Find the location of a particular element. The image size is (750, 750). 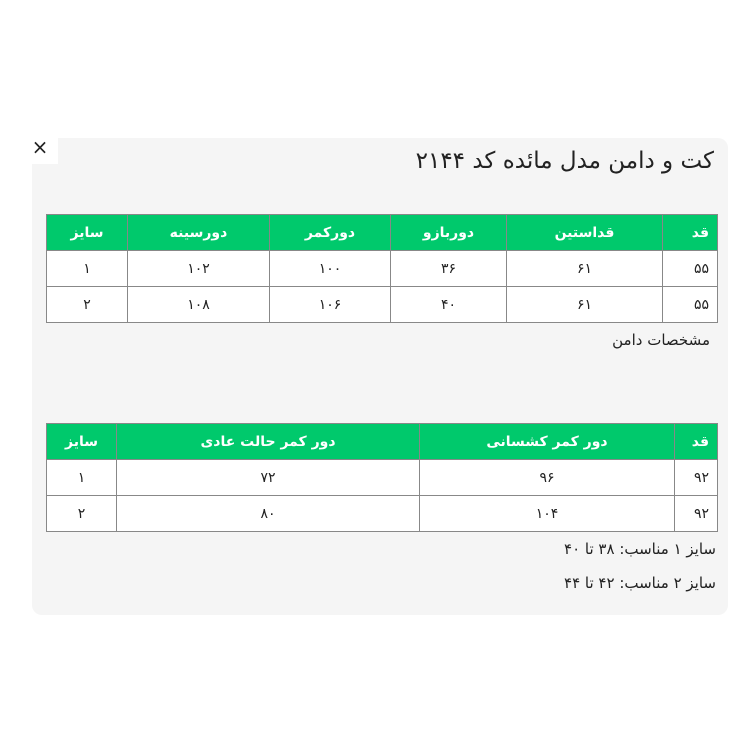

close-button: × is located at coordinates (40, 147).